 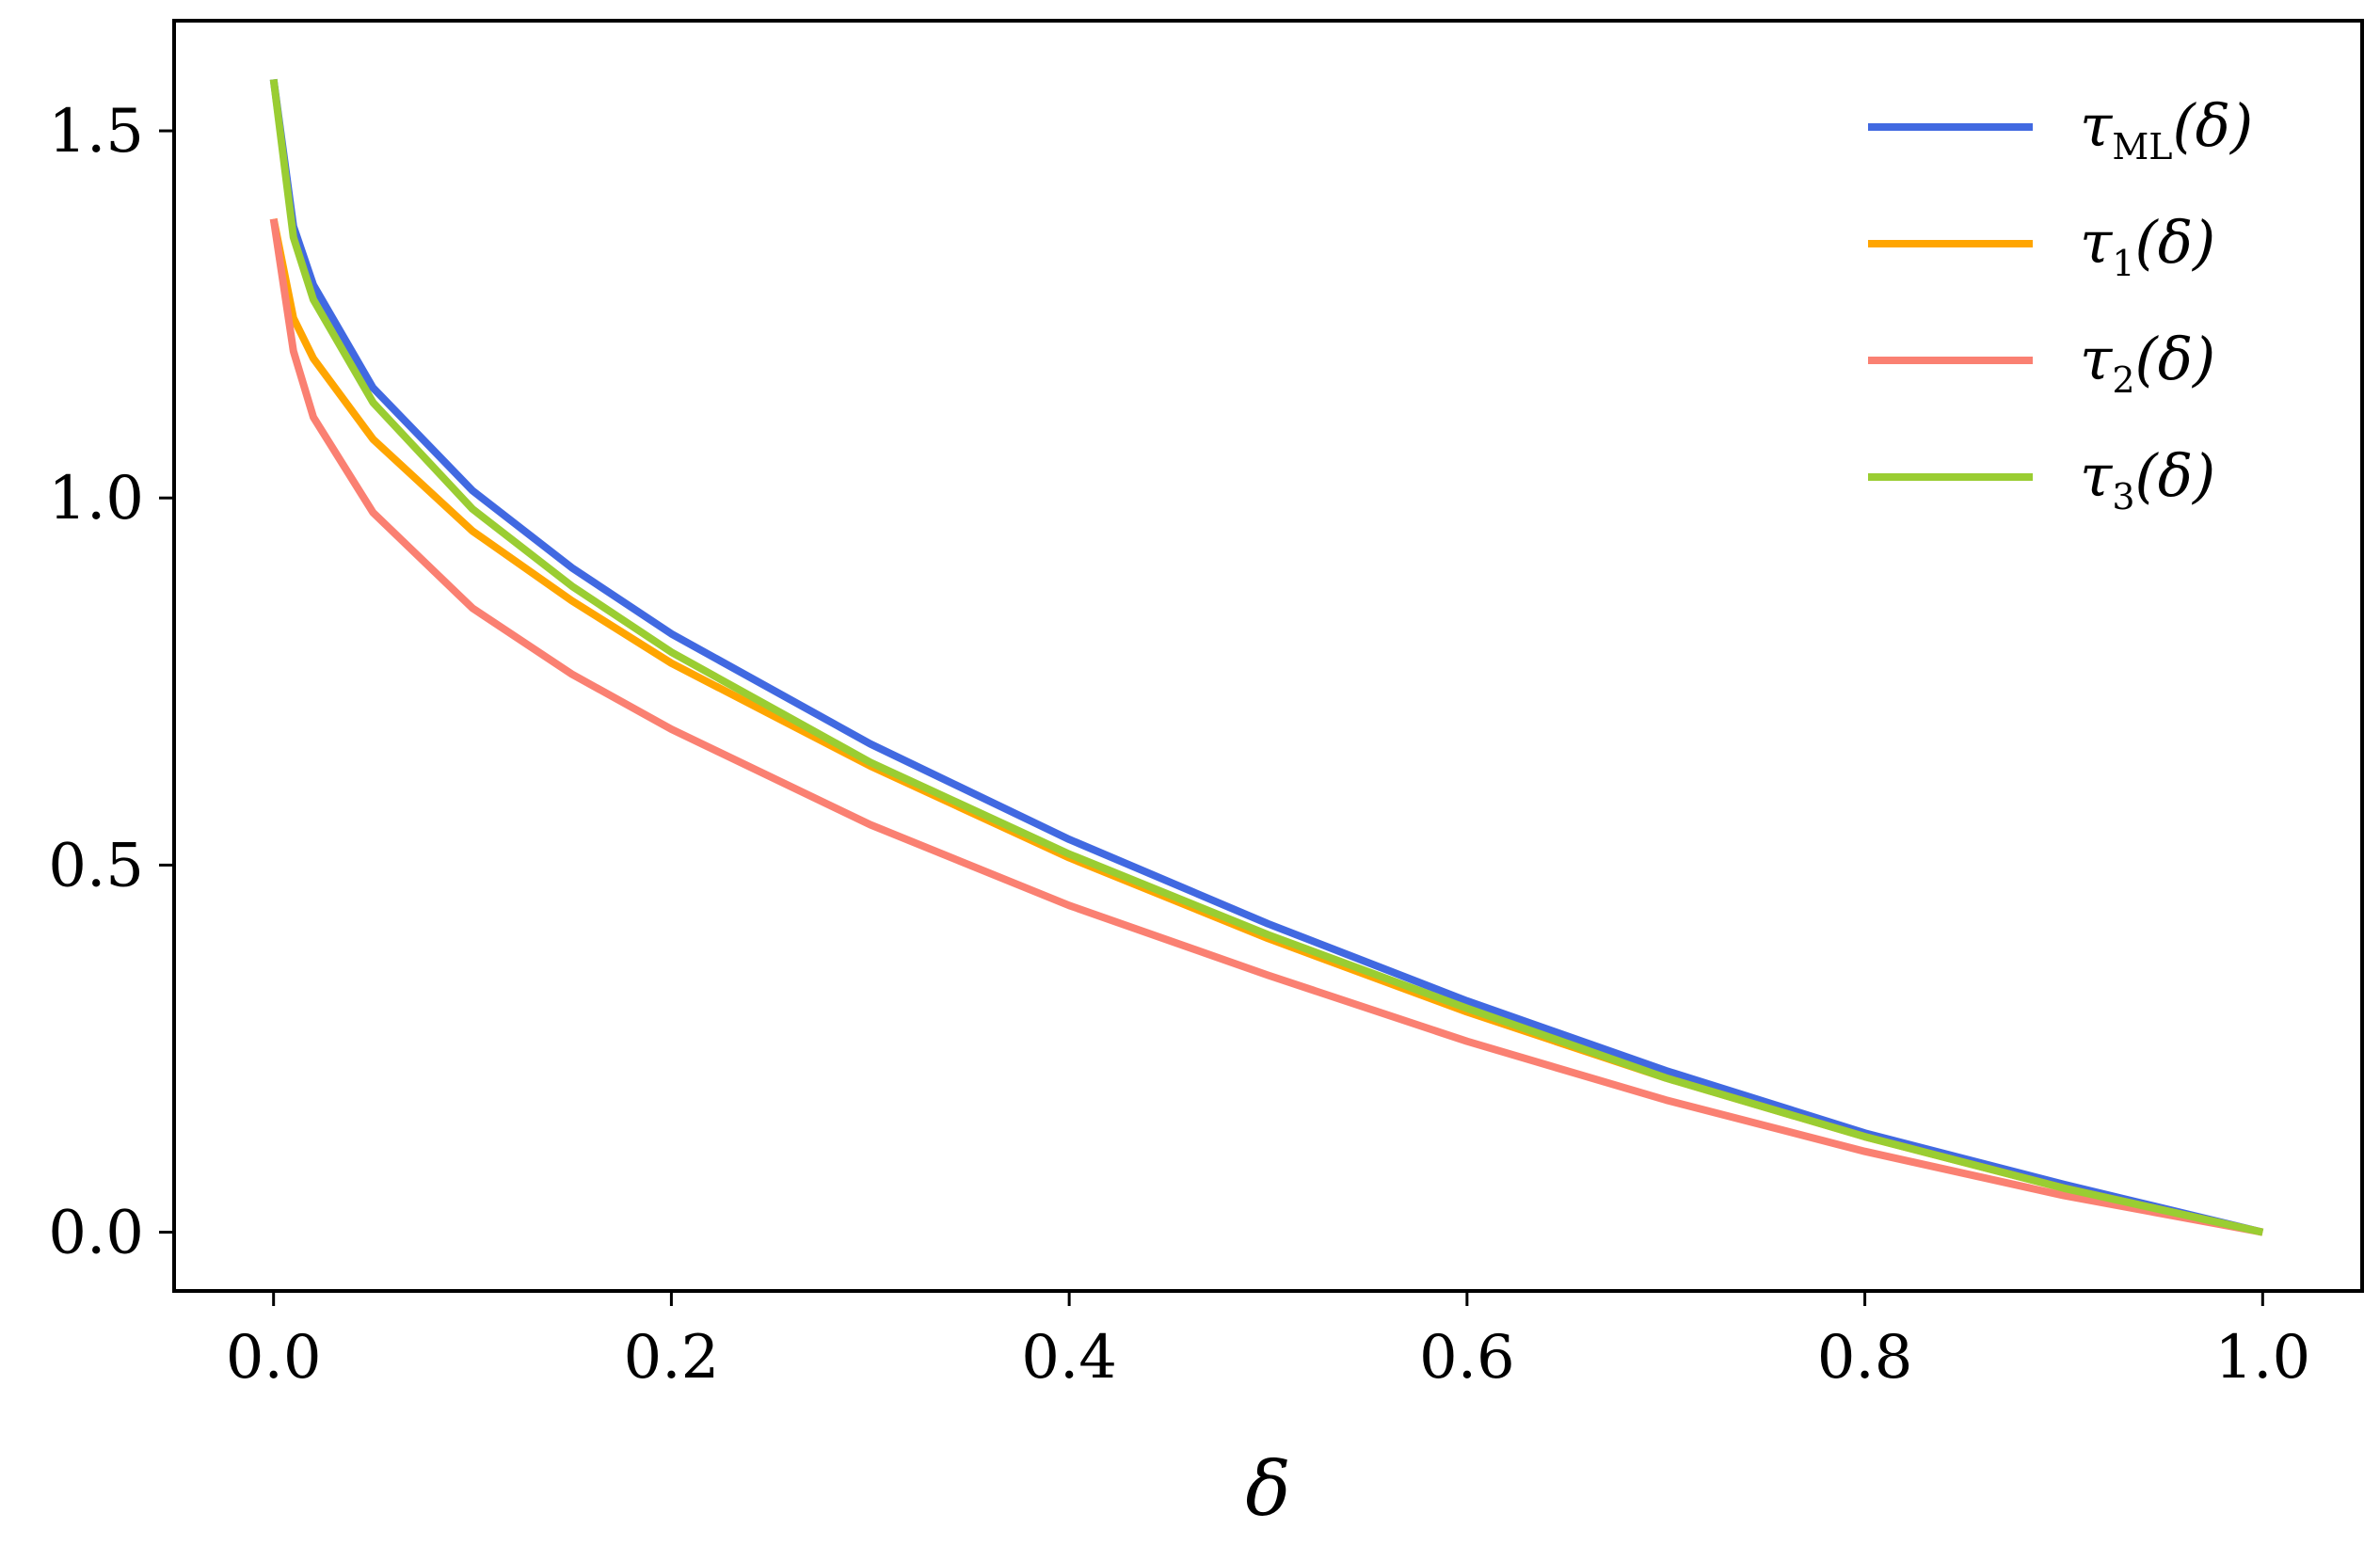 What do you see at coordinates (2147, 246) in the screenshot?
I see `legend-label-2: τ1(δ)` at bounding box center [2147, 246].